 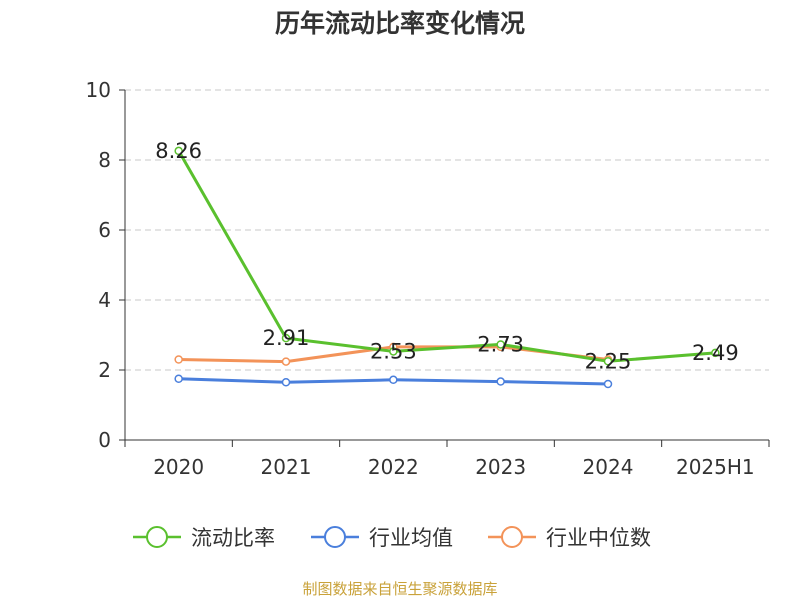 What do you see at coordinates (500, 467) in the screenshot?
I see `x-tick-label: 2023` at bounding box center [500, 467].